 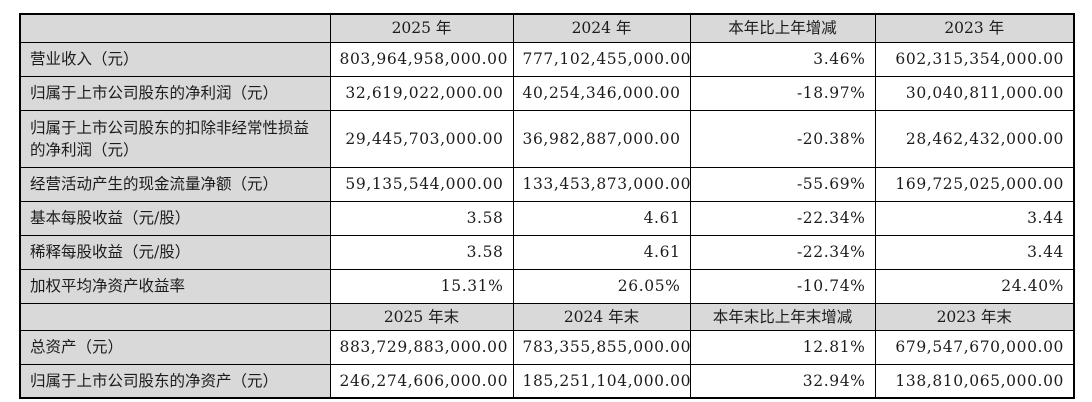 What do you see at coordinates (421, 59) in the screenshot?
I see `cell-value: 803,964,958,000.00` at bounding box center [421, 59].